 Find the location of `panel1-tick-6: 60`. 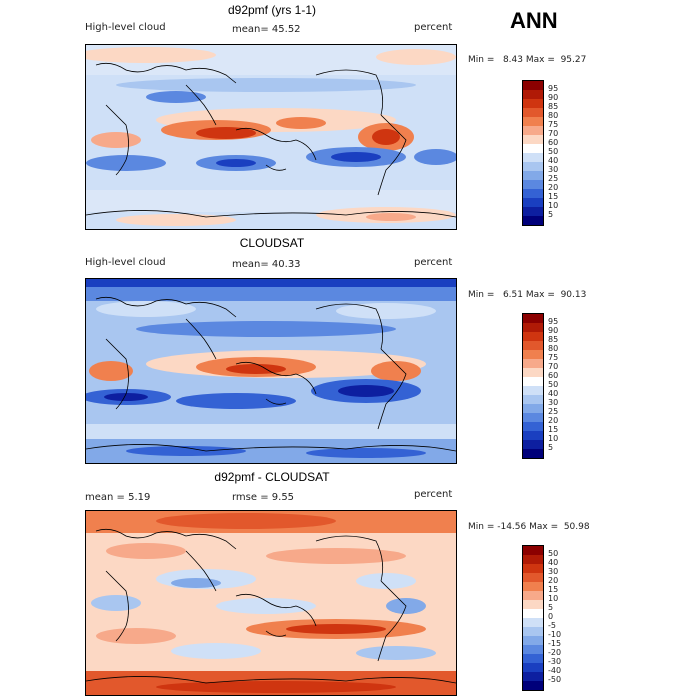

panel1-tick-6: 60 is located at coordinates (553, 142).